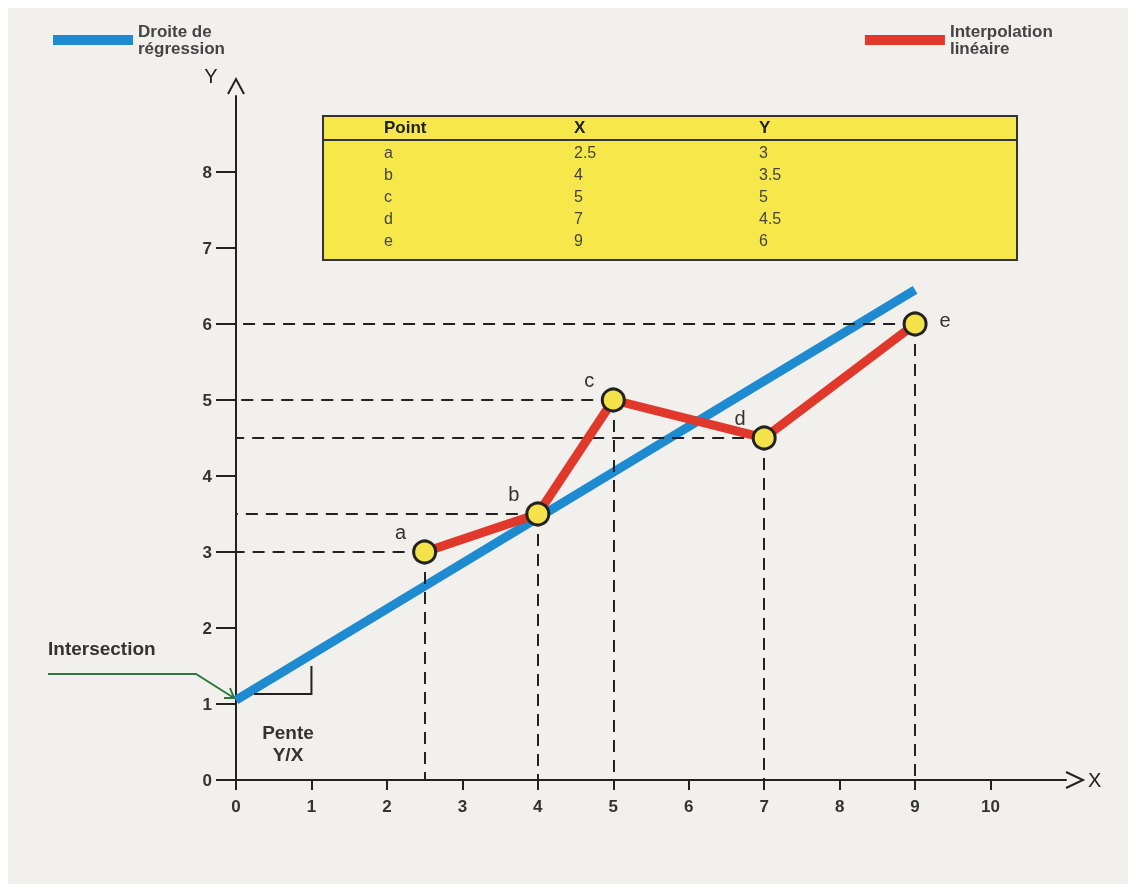 The height and width of the screenshot is (892, 1136). I want to click on text: Y, so click(211, 76).